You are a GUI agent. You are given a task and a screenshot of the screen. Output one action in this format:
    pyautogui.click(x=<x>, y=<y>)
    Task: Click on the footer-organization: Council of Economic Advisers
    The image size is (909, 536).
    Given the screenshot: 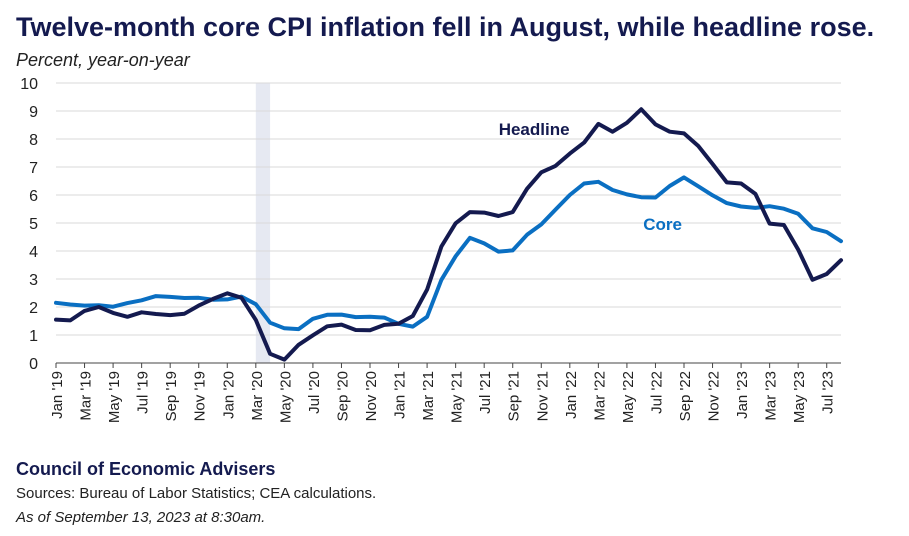 What is the action you would take?
    pyautogui.click(x=146, y=469)
    